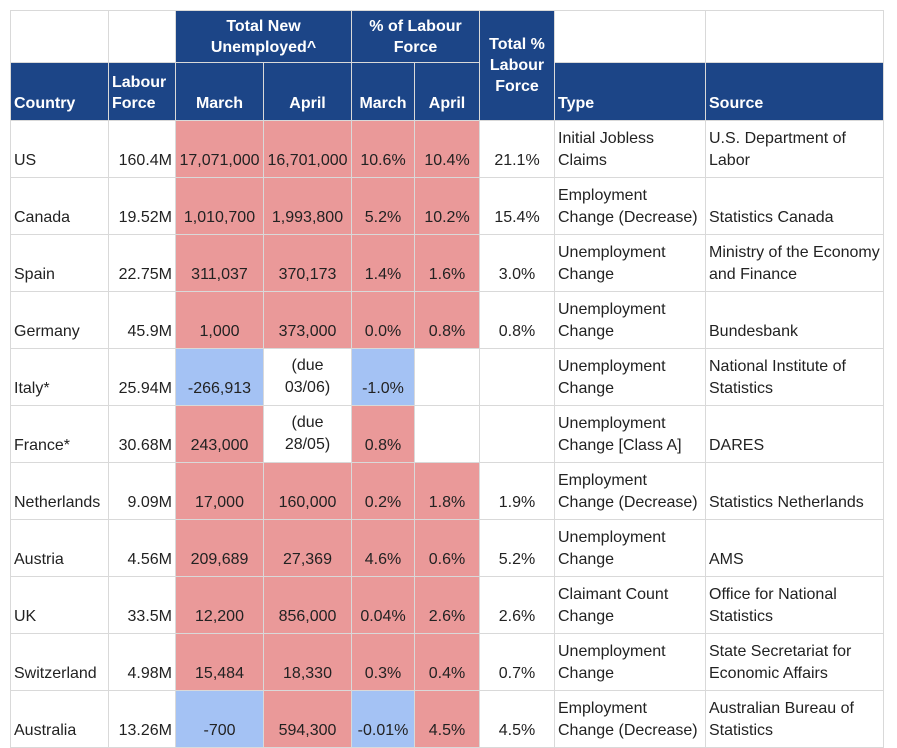 Image resolution: width=897 pixels, height=748 pixels. Describe the element at coordinates (383, 320) in the screenshot. I see `cell-pct-march: 0.0%` at that location.